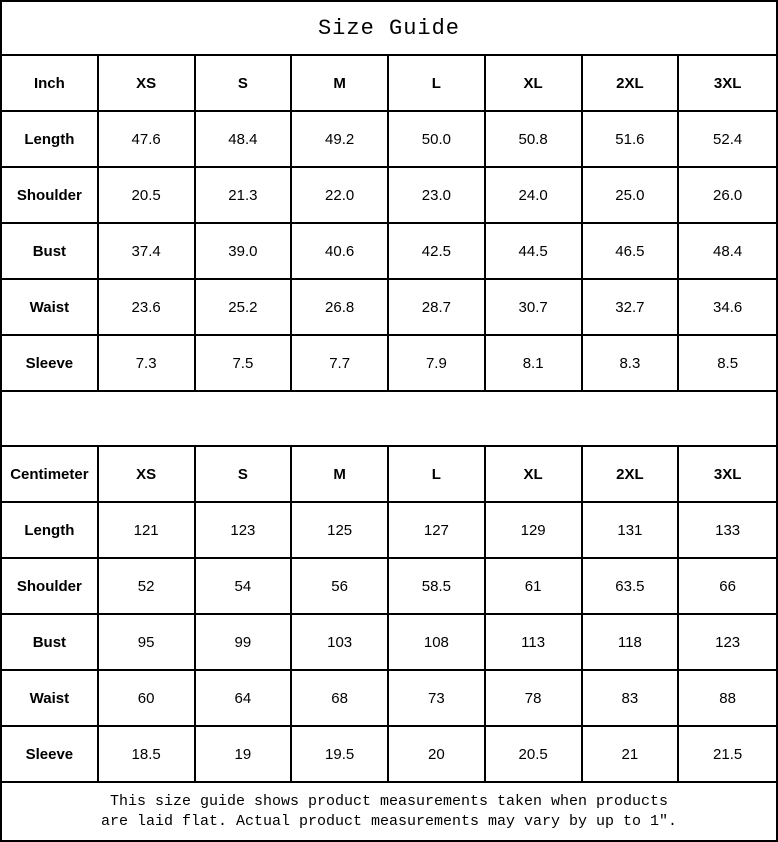 This screenshot has width=778, height=842. I want to click on measurement-value: 28.7, so click(437, 308).